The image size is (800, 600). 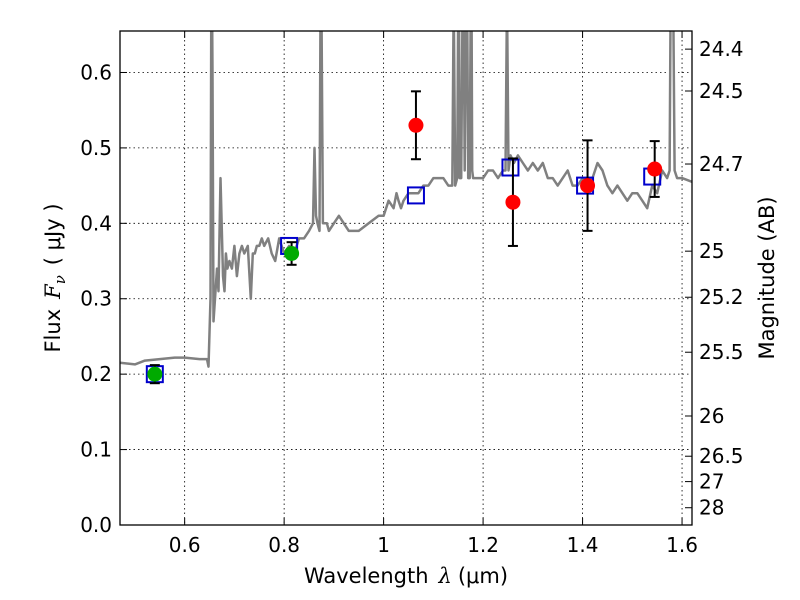 What do you see at coordinates (721, 456) in the screenshot?
I see `magnitude-tick-label: 26.5` at bounding box center [721, 456].